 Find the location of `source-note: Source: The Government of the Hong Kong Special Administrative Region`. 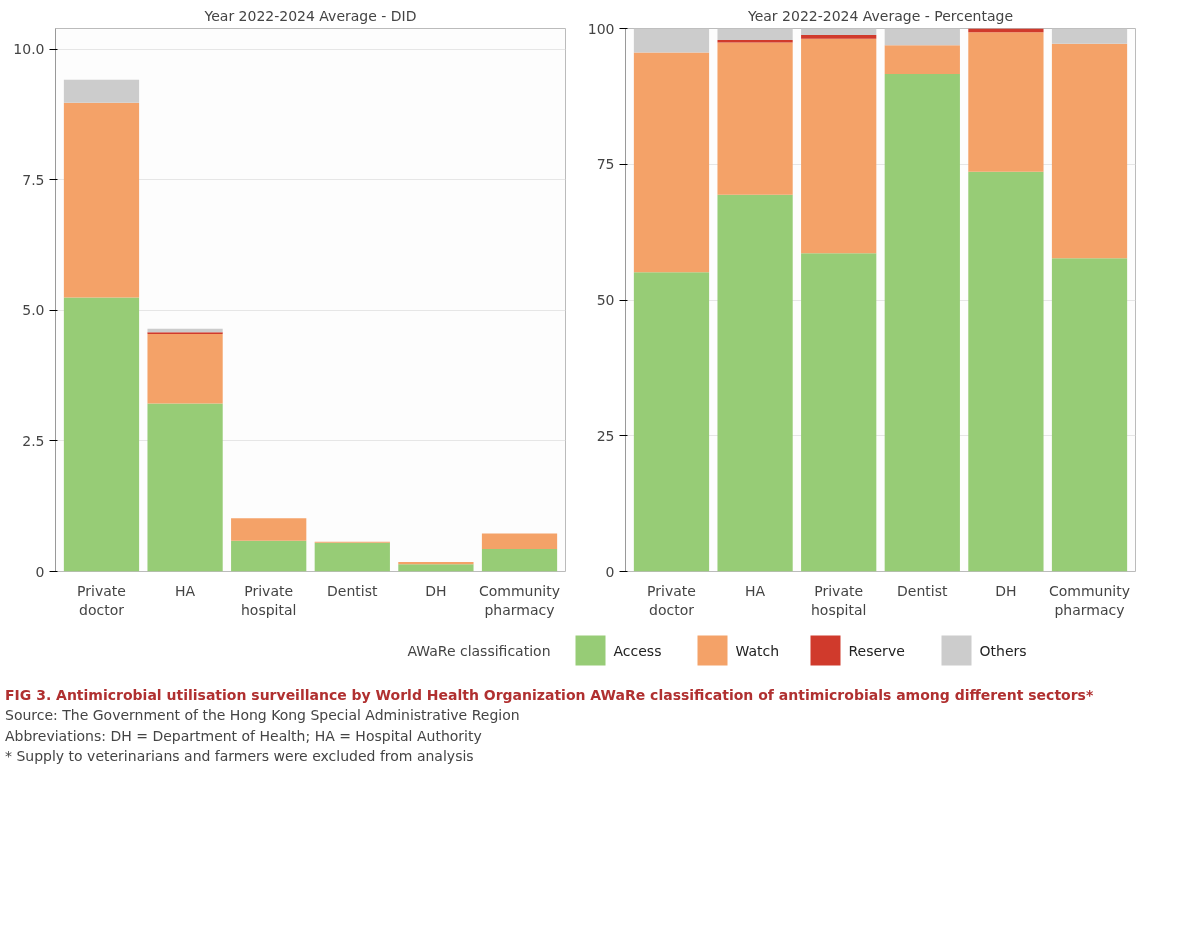

source-note: Source: The Government of the Hong Kong Special Administrative Region is located at coordinates (263, 716).